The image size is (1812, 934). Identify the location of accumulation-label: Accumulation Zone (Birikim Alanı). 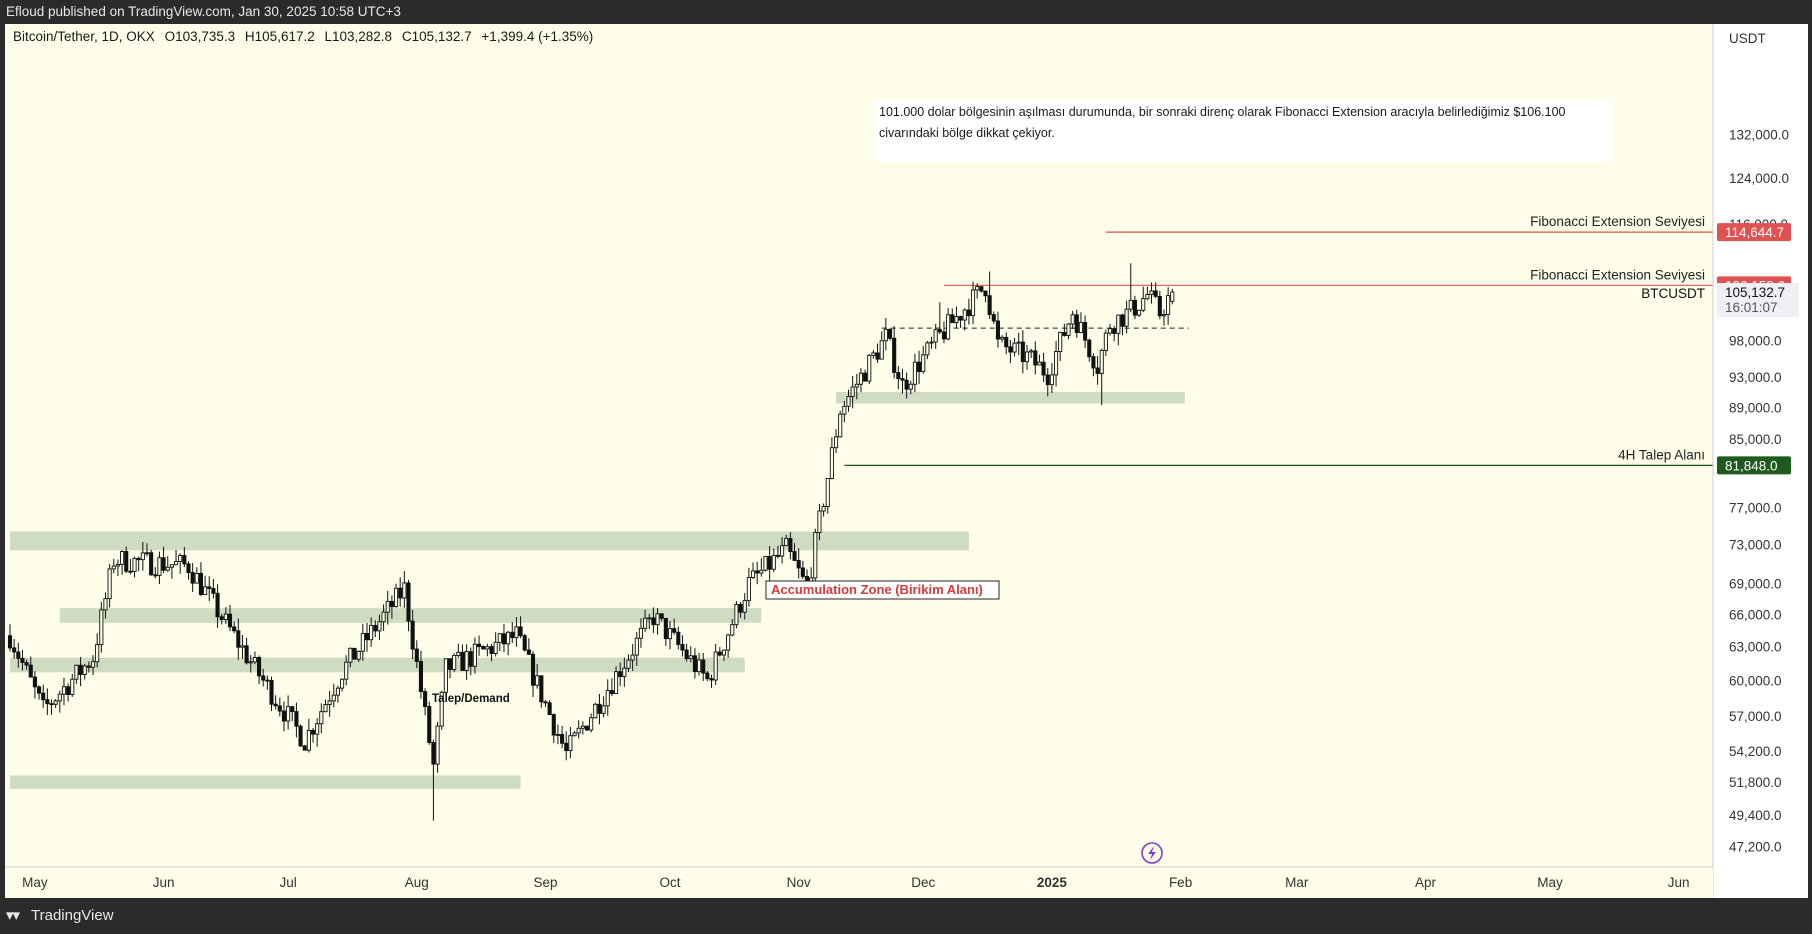
(882, 590).